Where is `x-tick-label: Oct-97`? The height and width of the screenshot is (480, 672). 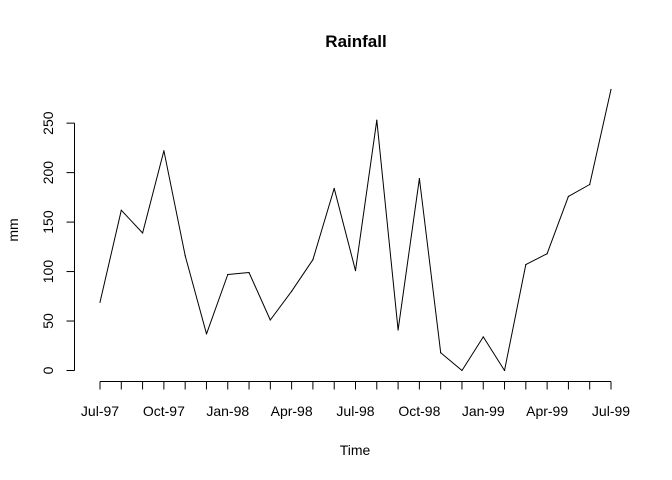 x-tick-label: Oct-97 is located at coordinates (164, 411).